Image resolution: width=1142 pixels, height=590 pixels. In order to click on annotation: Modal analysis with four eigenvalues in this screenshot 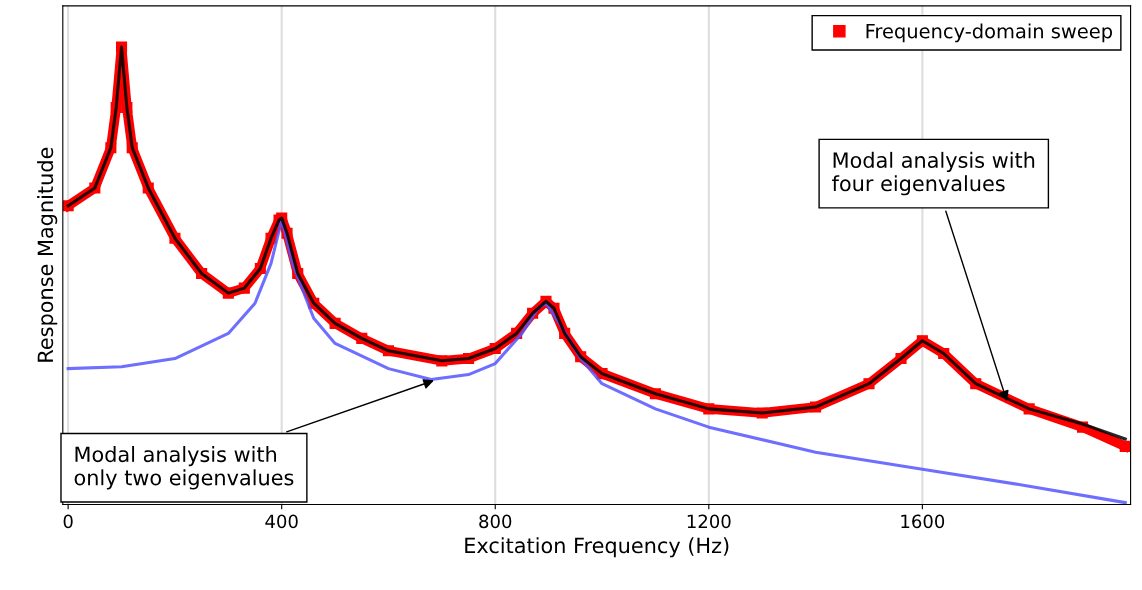, I will do `click(933, 173)`.